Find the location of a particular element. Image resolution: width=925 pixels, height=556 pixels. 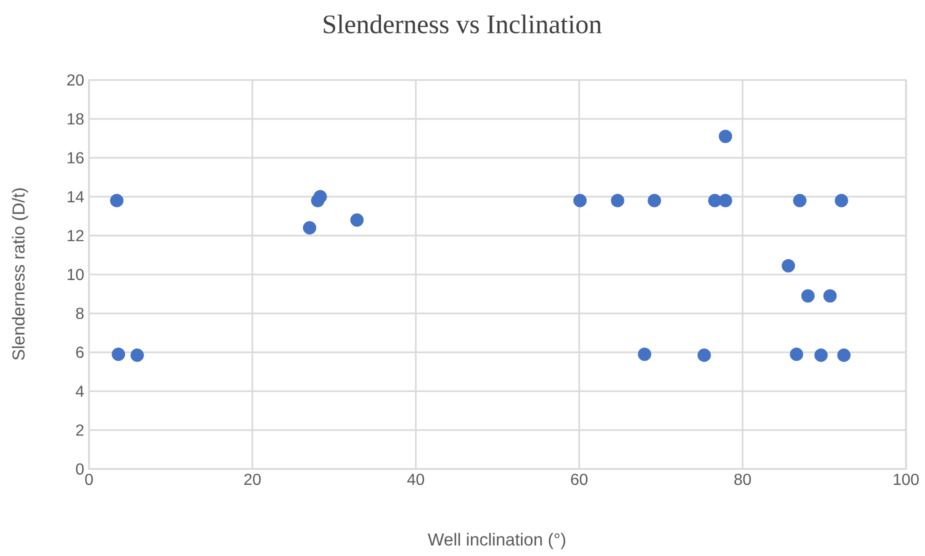

y-tick-label: 16 is located at coordinates (76, 158).